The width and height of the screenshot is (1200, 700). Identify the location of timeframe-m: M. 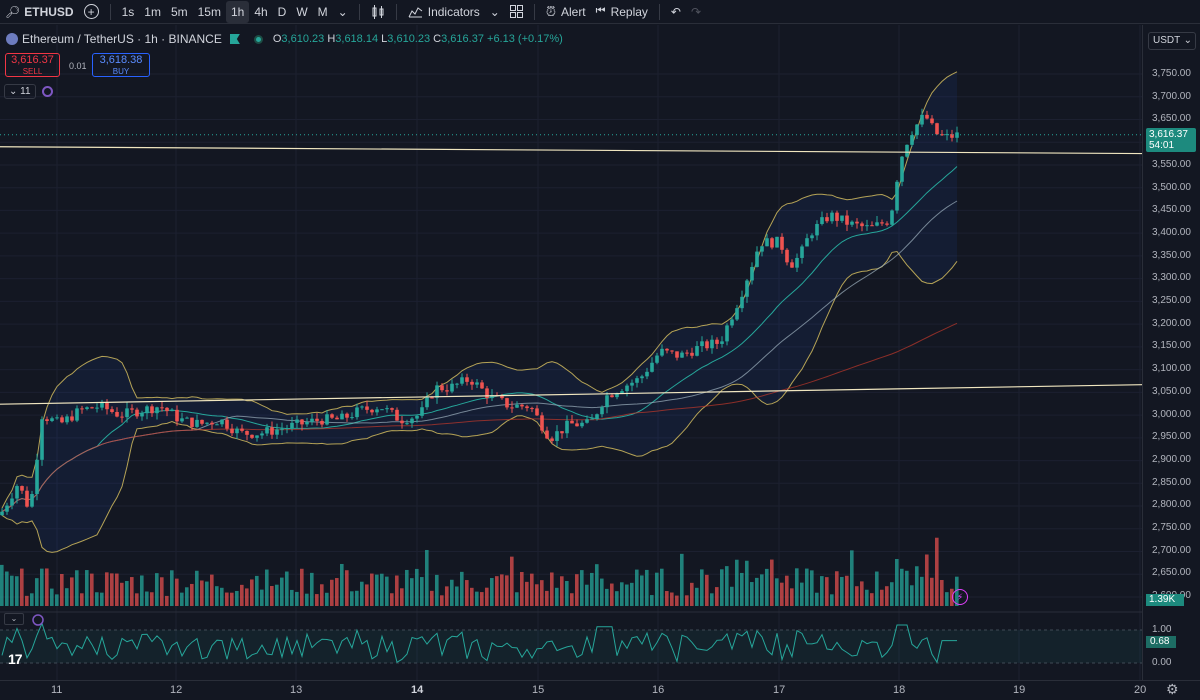
(322, 11).